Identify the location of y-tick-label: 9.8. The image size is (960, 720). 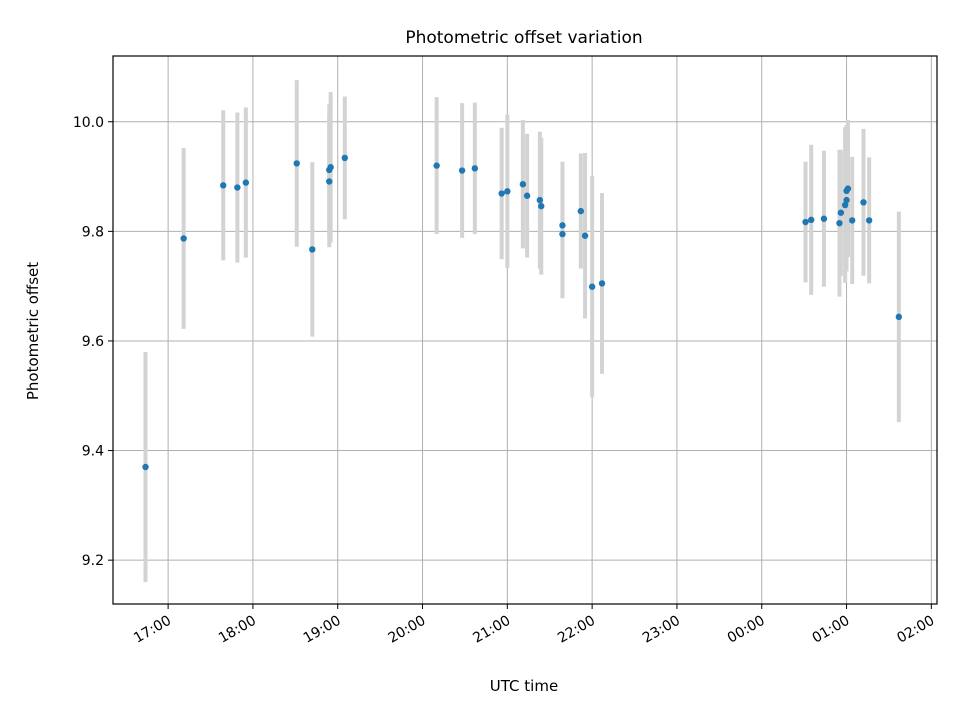
(93, 232).